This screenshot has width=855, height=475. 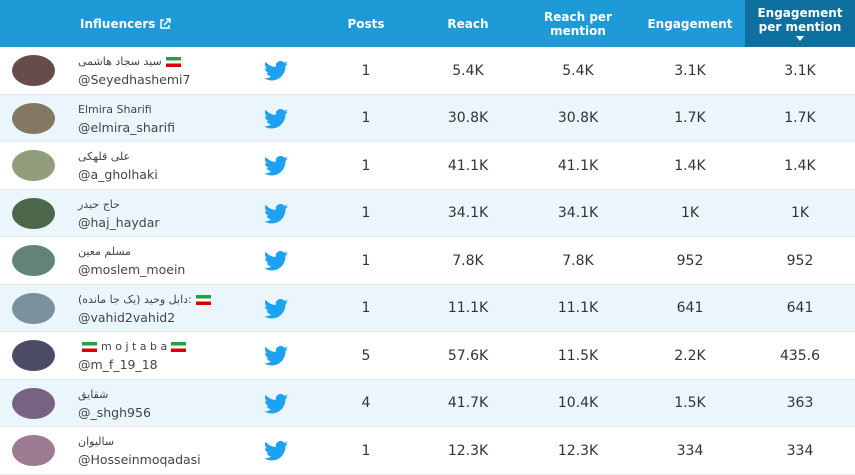 What do you see at coordinates (578, 260) in the screenshot?
I see `cell-reach-per-mention: 7.8K` at bounding box center [578, 260].